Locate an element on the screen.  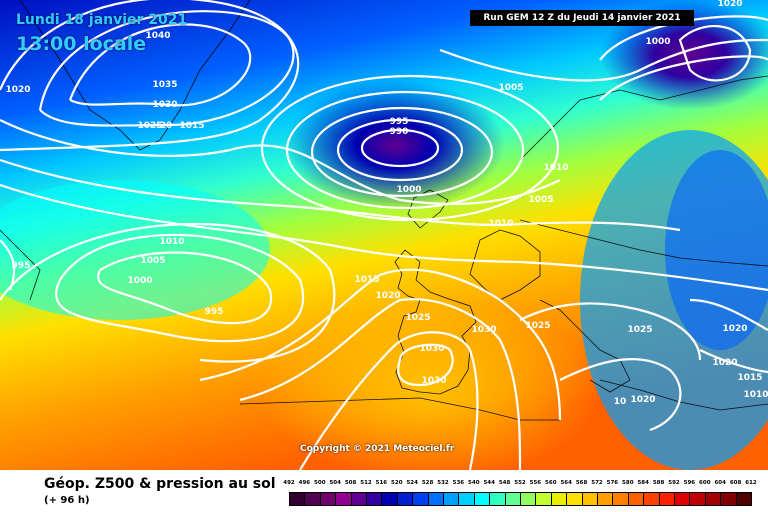
forecast-lead: (+ 96 h) is located at coordinates (67, 500).